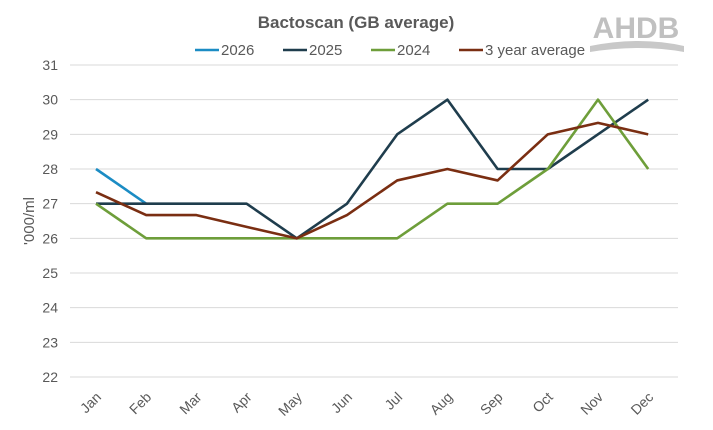 This screenshot has width=713, height=430. What do you see at coordinates (50, 169) in the screenshot?
I see `y-tick-label: 28` at bounding box center [50, 169].